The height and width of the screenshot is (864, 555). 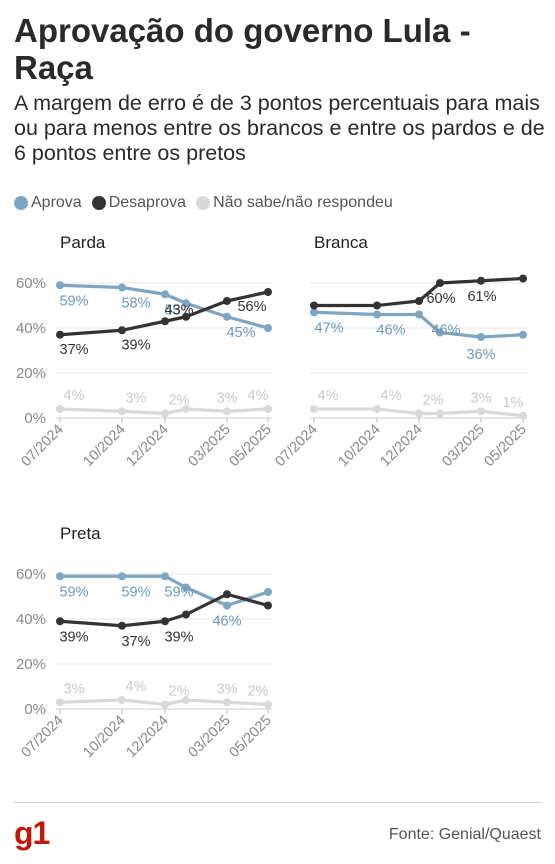 What do you see at coordinates (21, 203) in the screenshot?
I see `legend-swatch-aprova` at bounding box center [21, 203].